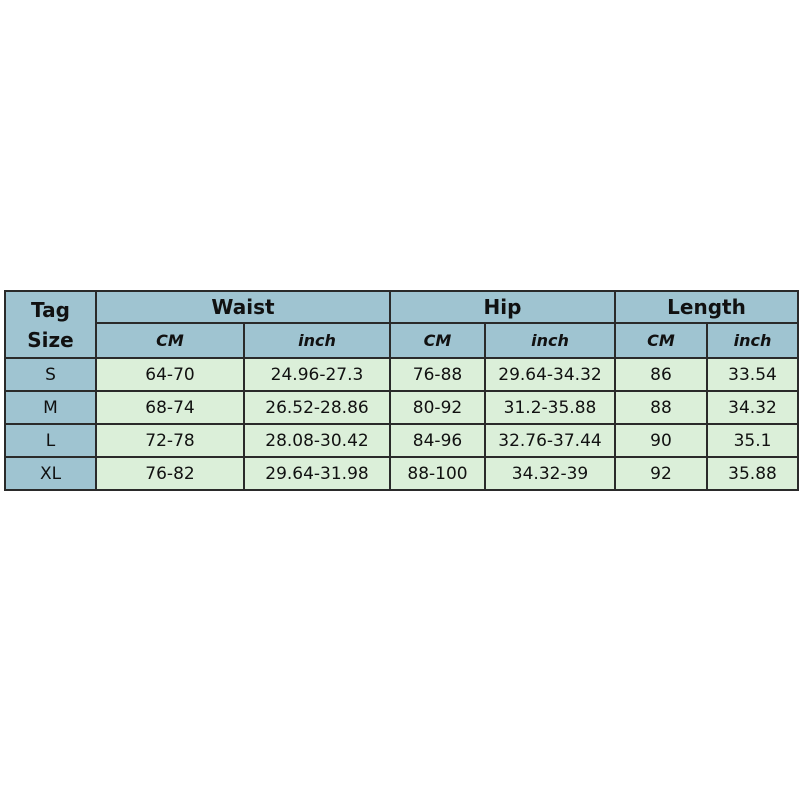 The width and height of the screenshot is (800, 800). I want to click on value-cell: 29.64-31.98, so click(317, 473).